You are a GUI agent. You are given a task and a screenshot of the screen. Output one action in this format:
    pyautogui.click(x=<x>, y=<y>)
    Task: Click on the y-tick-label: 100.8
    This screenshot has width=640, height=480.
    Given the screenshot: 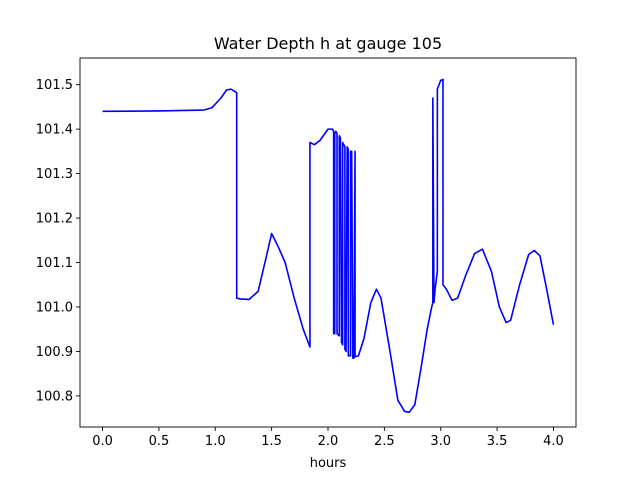 What is the action you would take?
    pyautogui.click(x=54, y=396)
    